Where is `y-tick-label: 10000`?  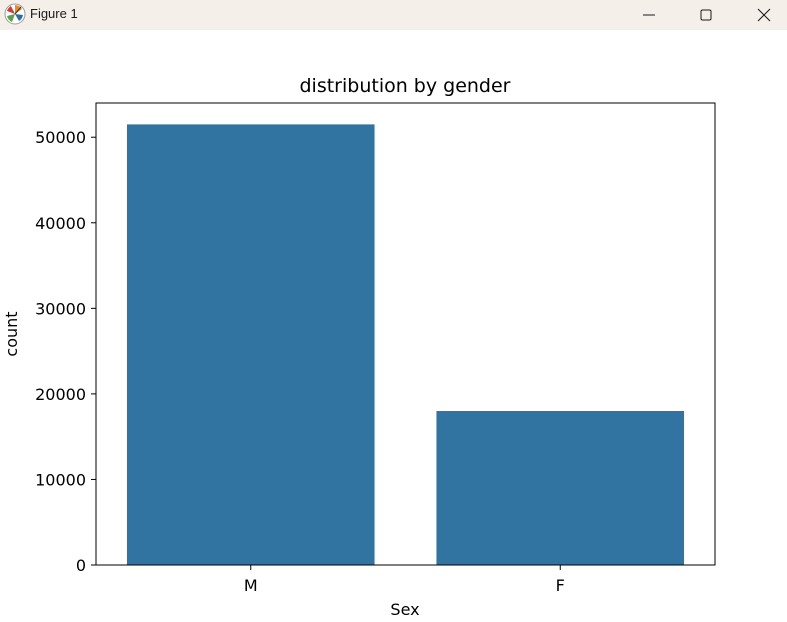
y-tick-label: 10000 is located at coordinates (60, 479).